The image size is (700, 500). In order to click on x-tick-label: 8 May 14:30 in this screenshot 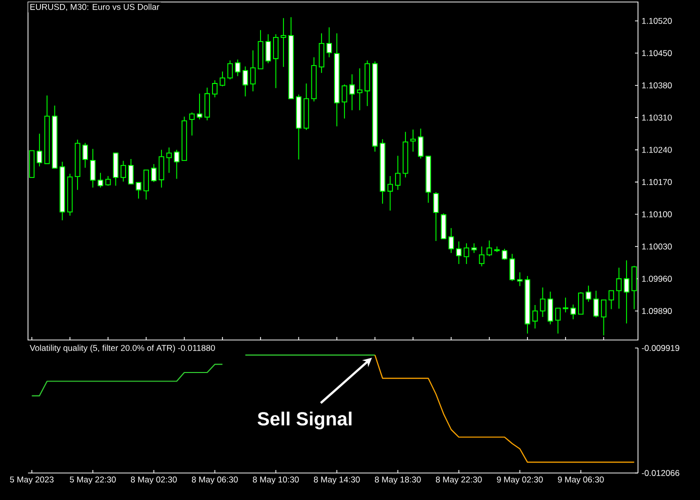, I will do `click(337, 480)`.